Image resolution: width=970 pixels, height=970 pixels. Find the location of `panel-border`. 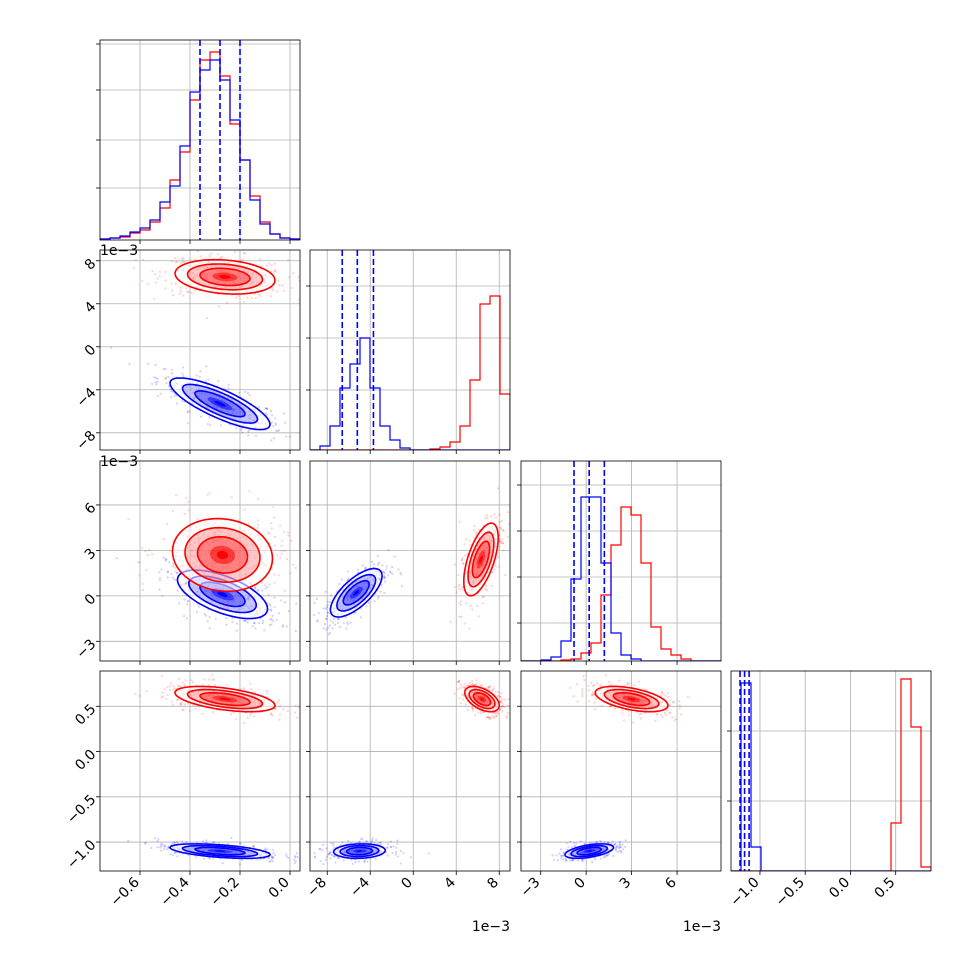

panel-border is located at coordinates (200, 561).